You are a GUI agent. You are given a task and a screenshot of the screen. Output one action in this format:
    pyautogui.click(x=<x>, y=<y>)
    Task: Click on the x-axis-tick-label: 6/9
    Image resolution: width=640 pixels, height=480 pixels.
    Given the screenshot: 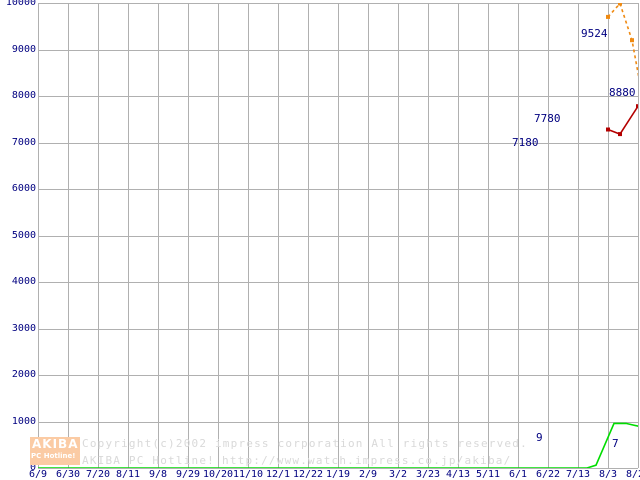 What is the action you would take?
    pyautogui.click(x=38, y=474)
    